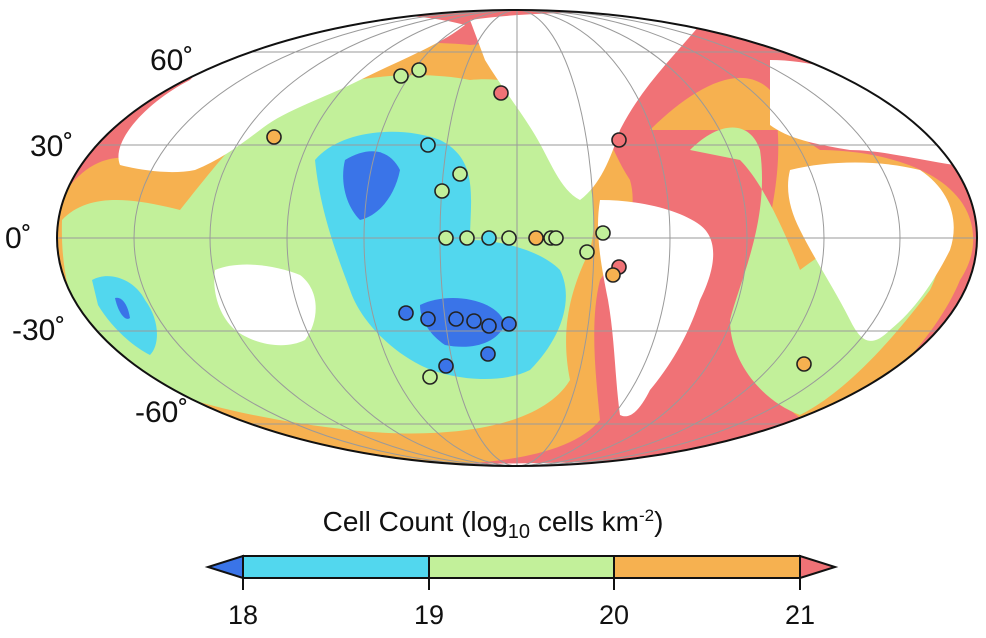 Image resolution: width=986 pixels, height=638 pixels. What do you see at coordinates (819, 567) in the screenshot?
I see `colorbar-over-arrow` at bounding box center [819, 567].